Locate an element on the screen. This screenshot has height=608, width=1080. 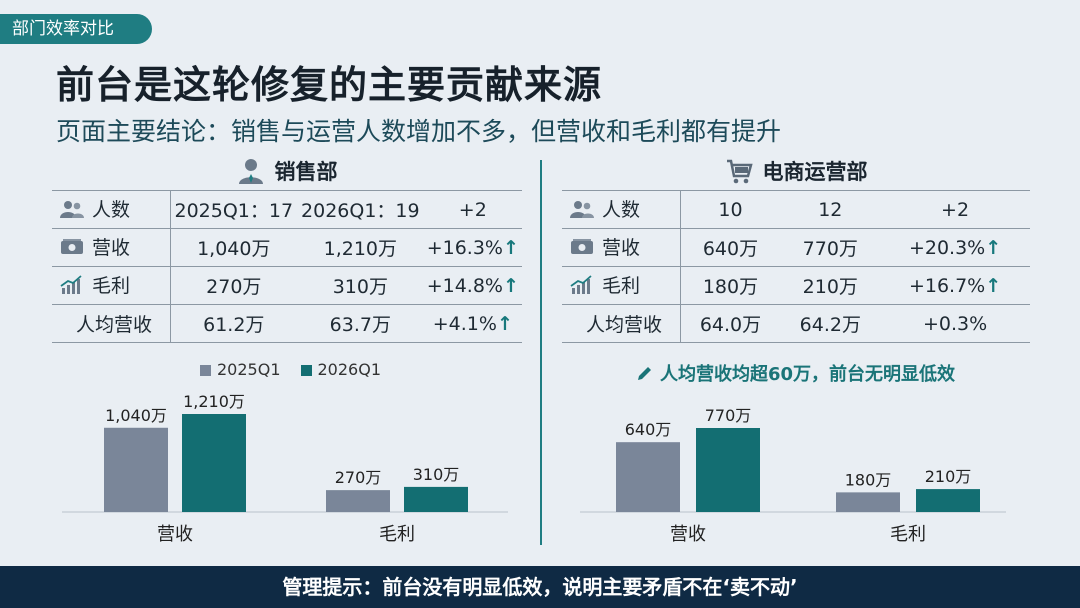
cell-c: +0.3% is located at coordinates (955, 323).